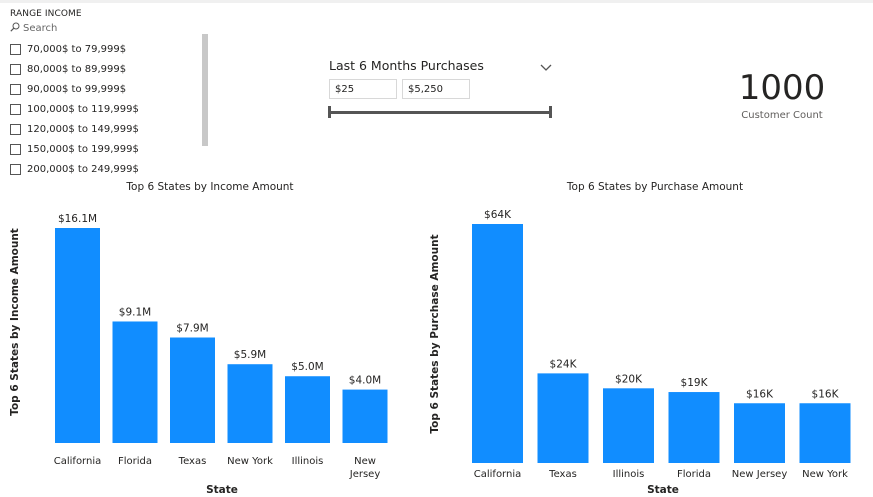 This screenshot has height=497, width=873. I want to click on data-label: $24K, so click(564, 364).